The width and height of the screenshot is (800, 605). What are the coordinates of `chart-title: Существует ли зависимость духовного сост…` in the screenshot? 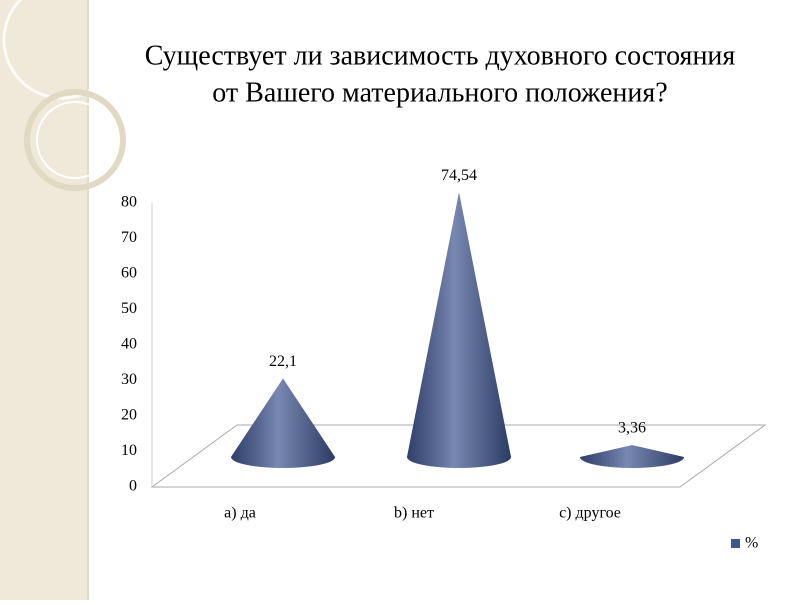 It's located at (440, 55).